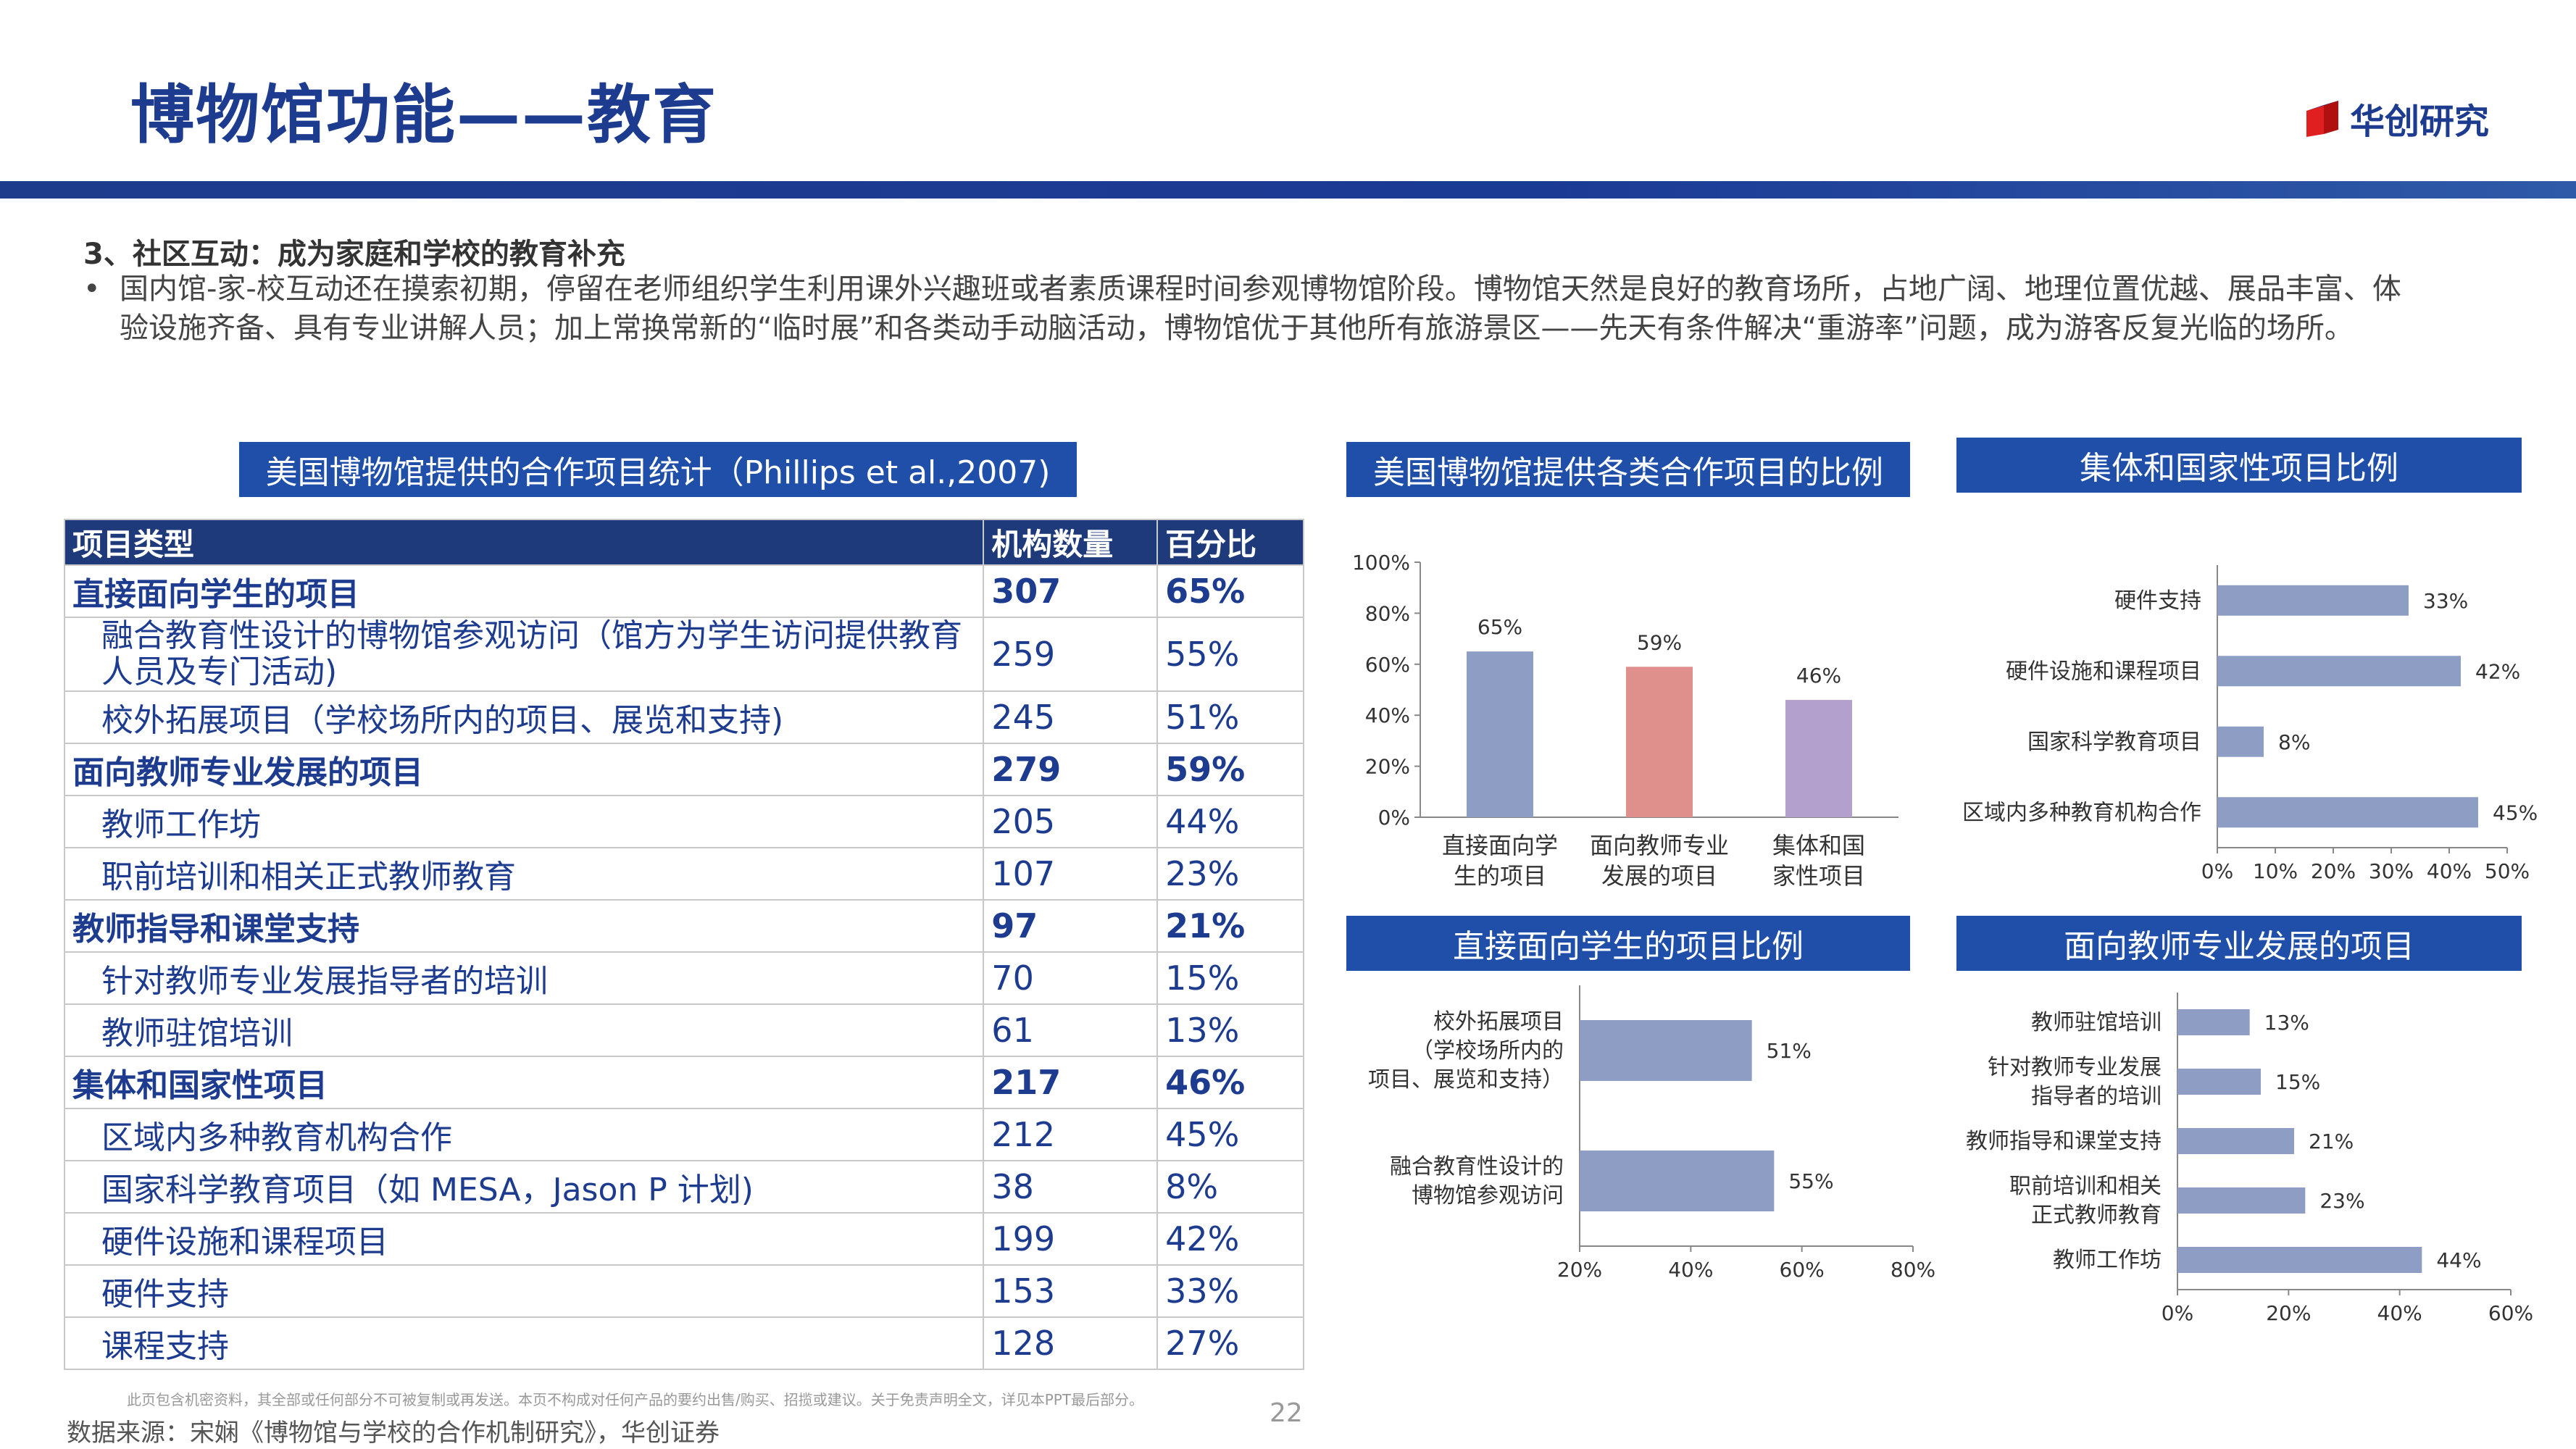 Image resolution: width=2576 pixels, height=1449 pixels. I want to click on header-pct: 百分比, so click(1230, 542).